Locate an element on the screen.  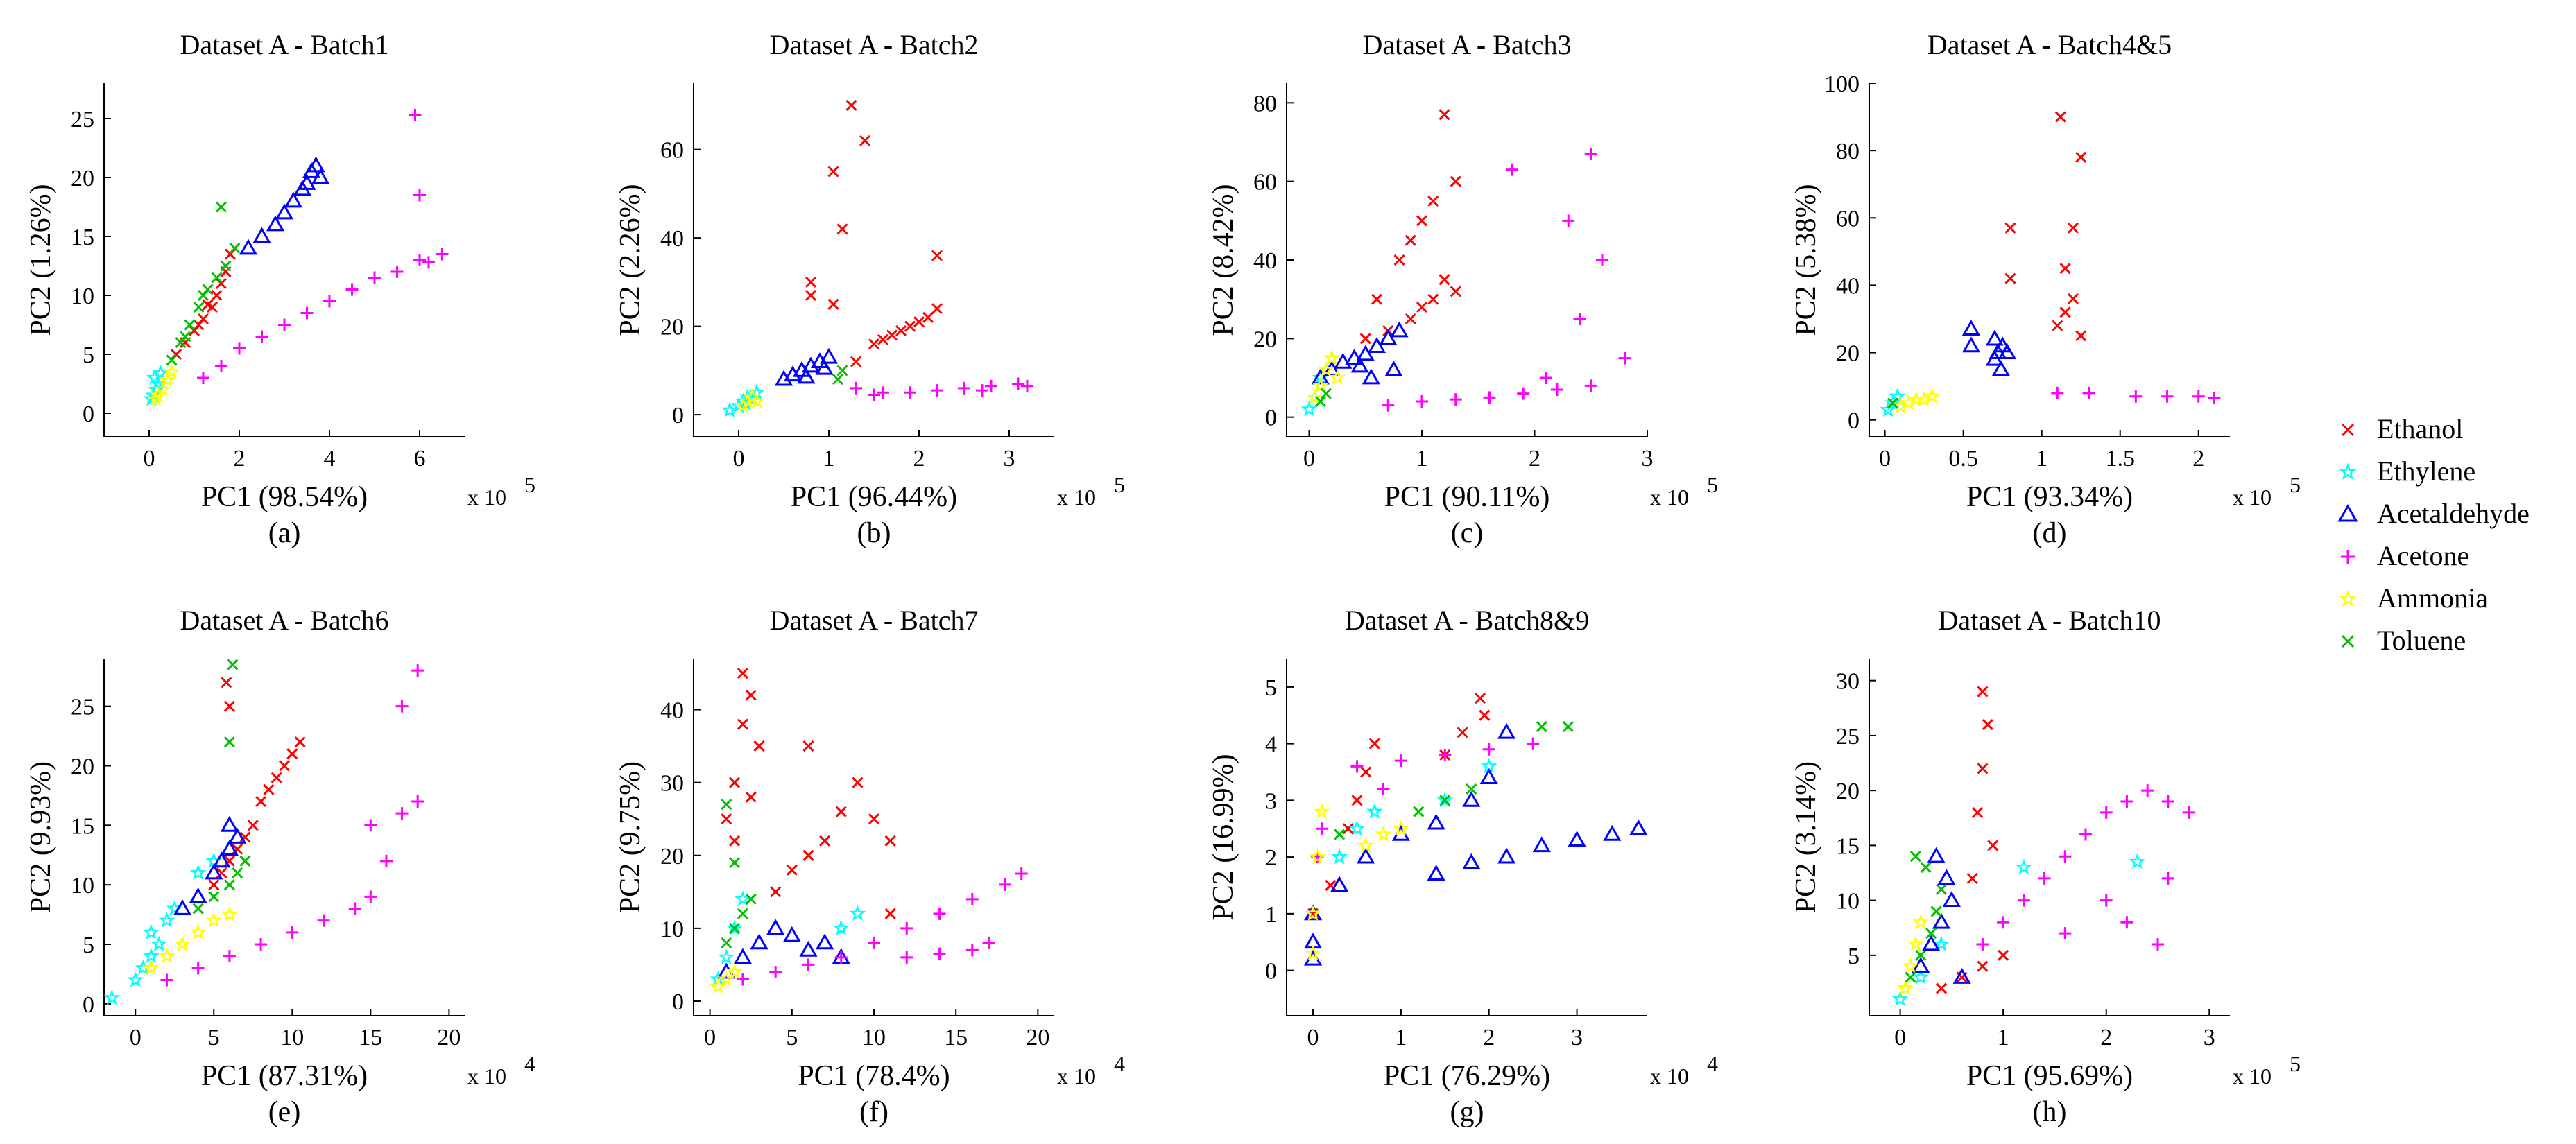
series-ammonia is located at coordinates (1916, 401).